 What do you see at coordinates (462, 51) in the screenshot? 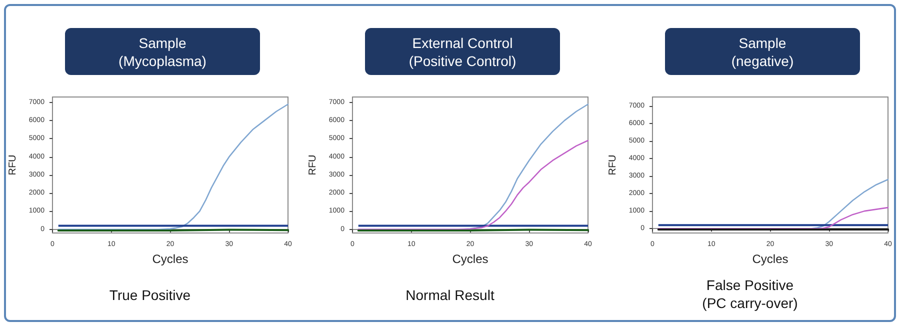
I see `chart-title: External Control (Positive Control)` at bounding box center [462, 51].